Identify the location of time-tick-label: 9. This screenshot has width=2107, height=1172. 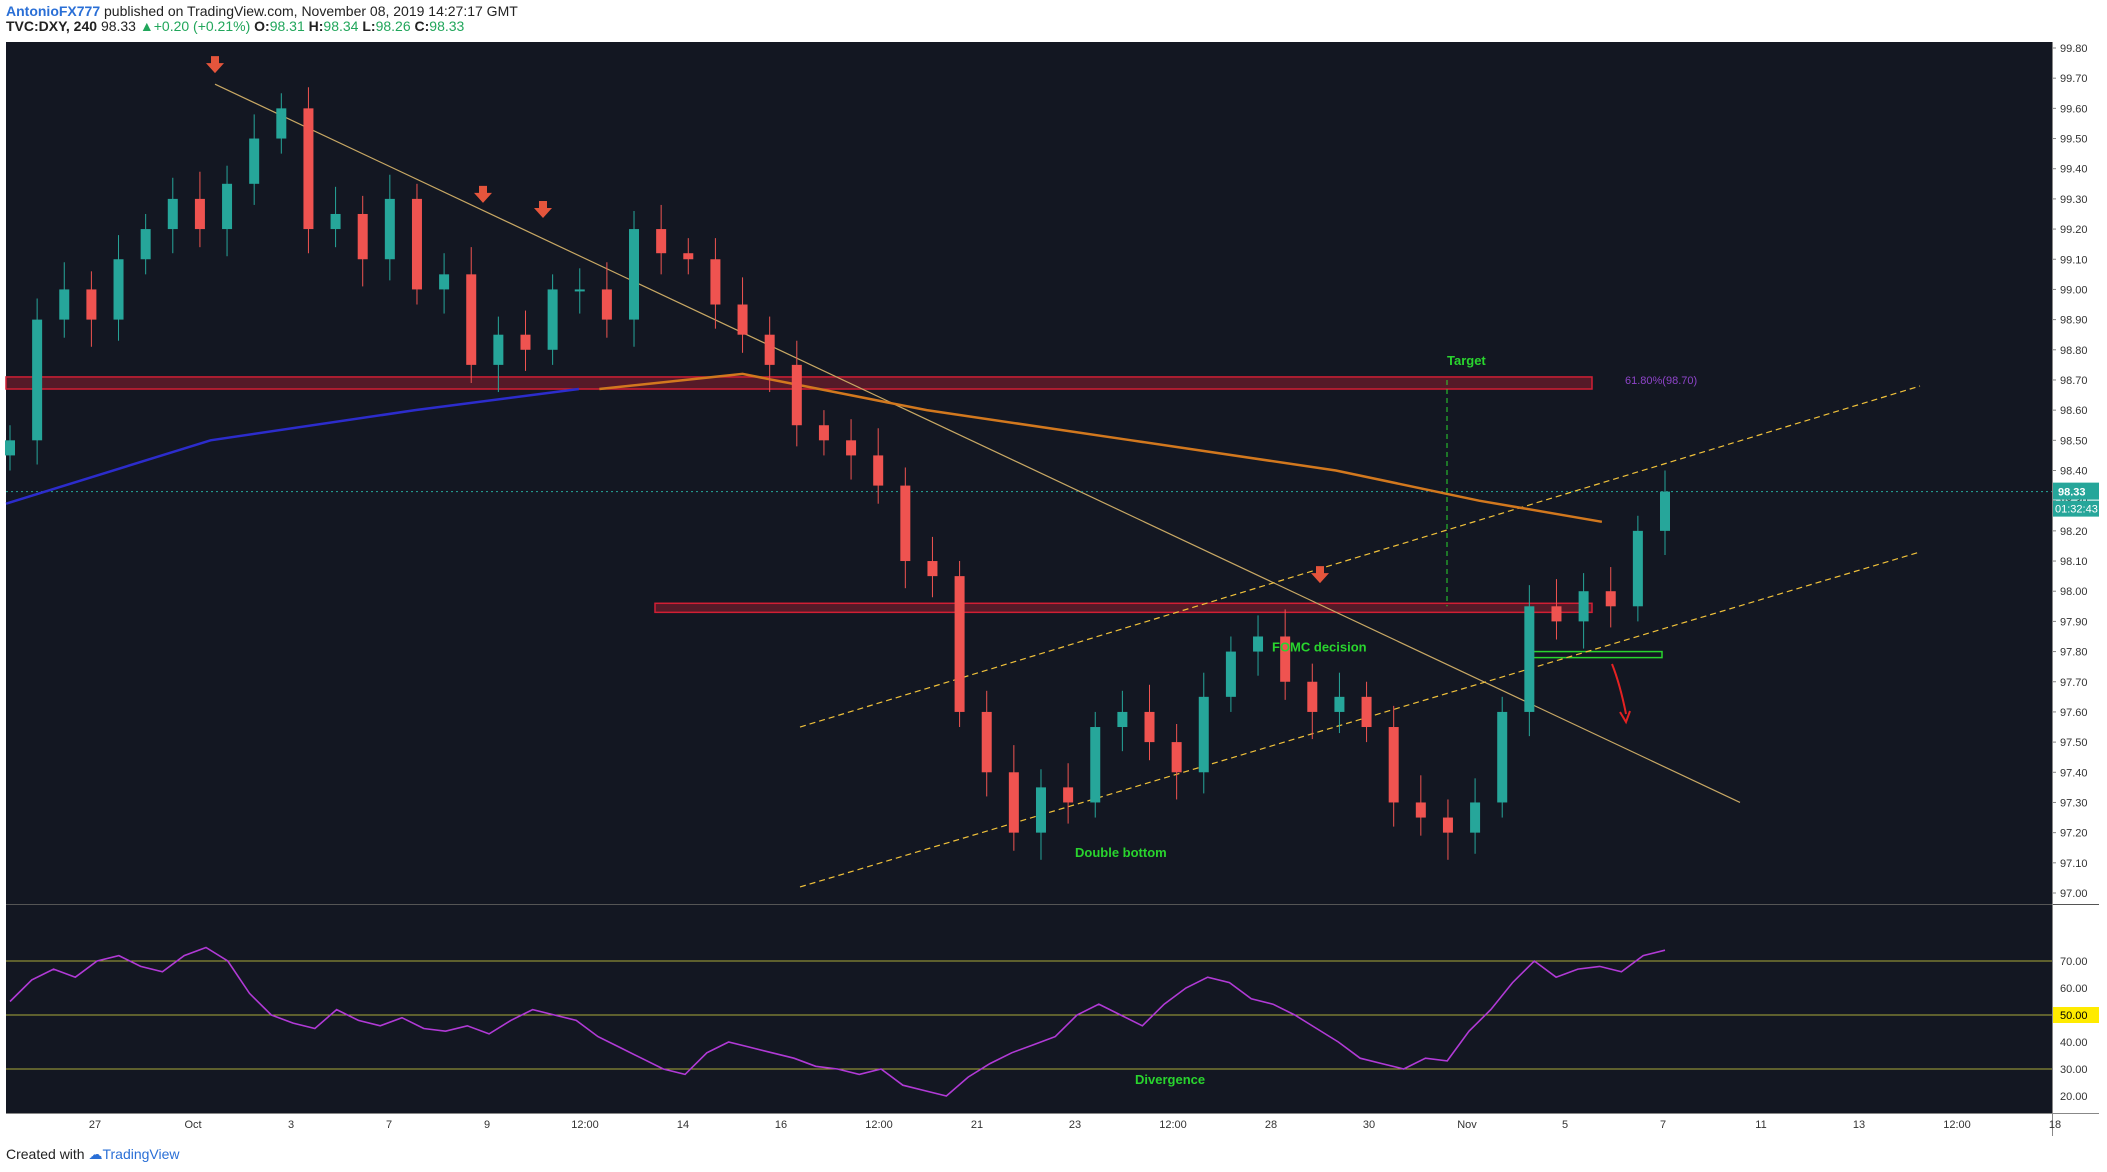
(487, 1125).